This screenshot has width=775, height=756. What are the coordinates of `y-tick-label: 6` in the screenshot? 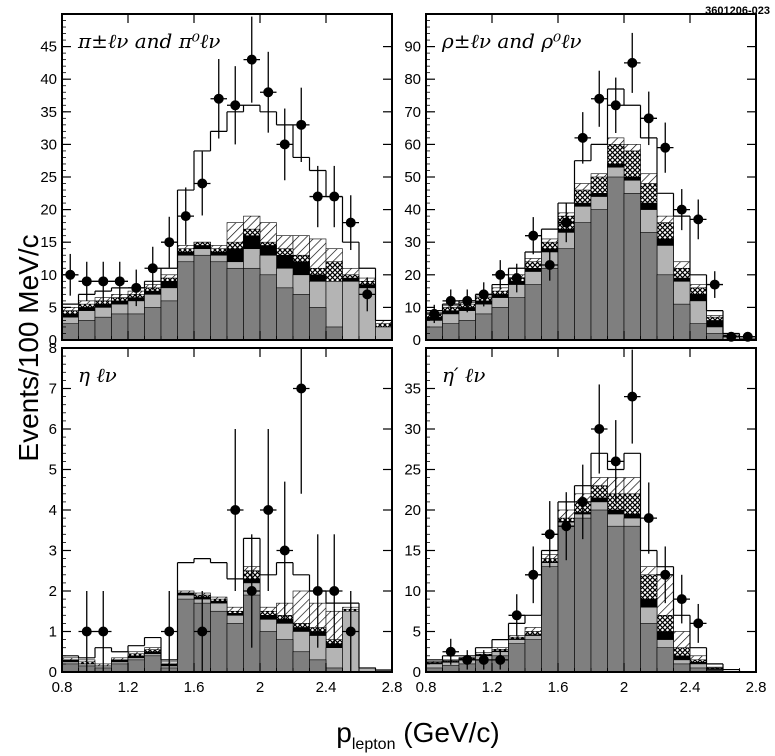 It's located at (53, 429).